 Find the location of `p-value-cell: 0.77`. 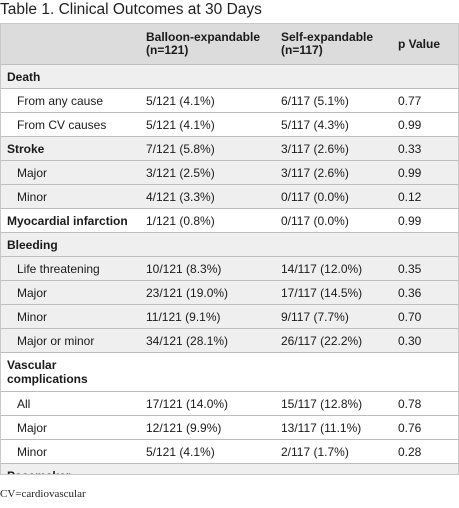

p-value-cell: 0.77 is located at coordinates (425, 100).